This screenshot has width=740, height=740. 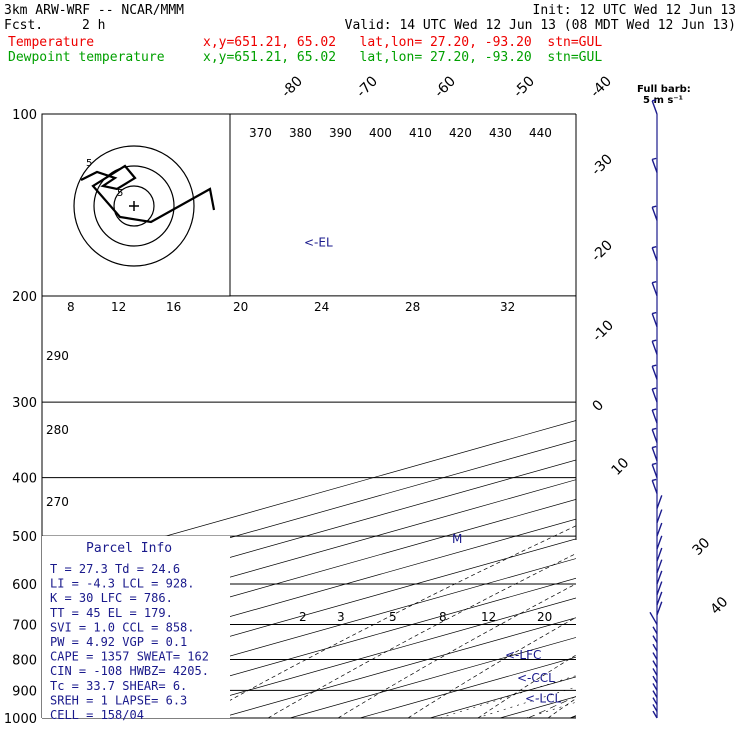 I want to click on parcel-info-line: PW = 4.92 VGP = 0.1, so click(x=118, y=642).